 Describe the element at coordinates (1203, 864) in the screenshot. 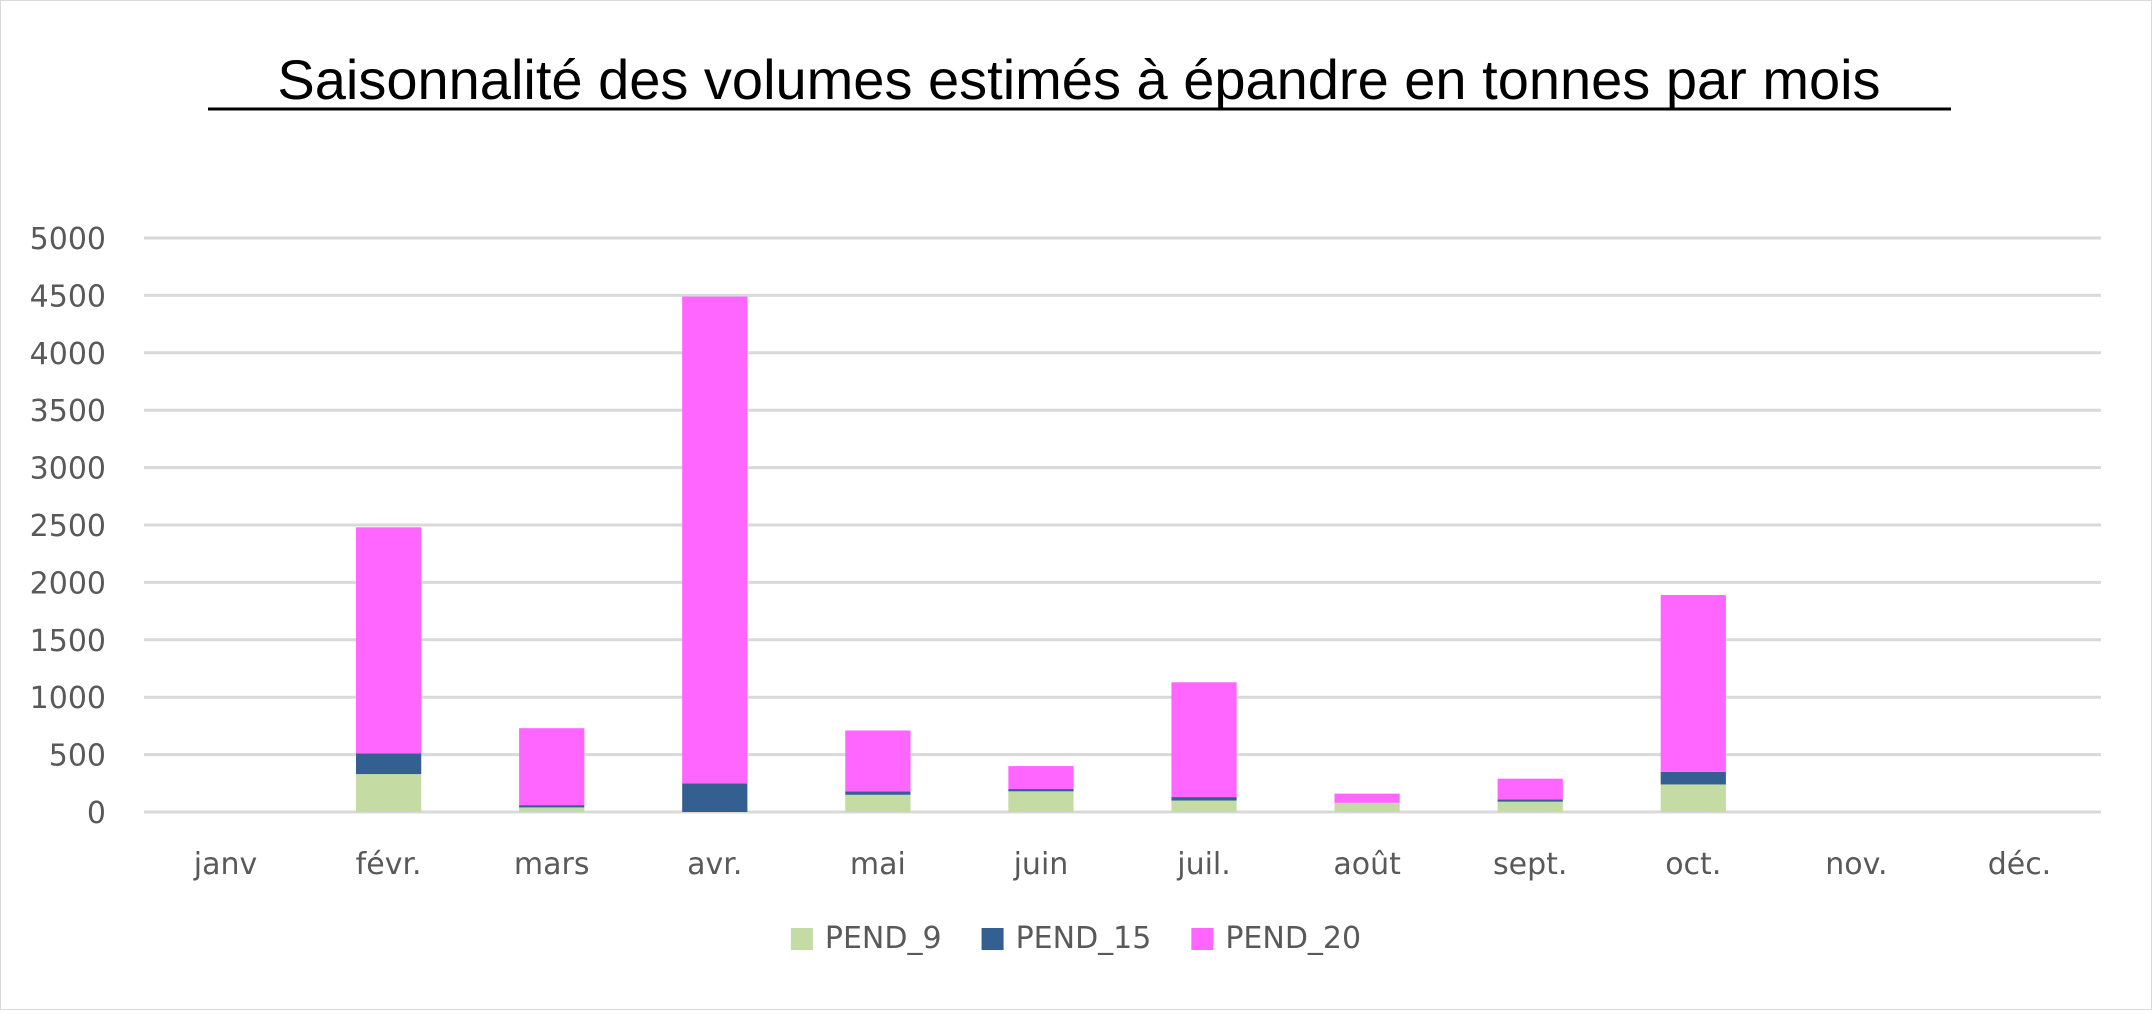

I see `x-tick-label: juil.` at that location.